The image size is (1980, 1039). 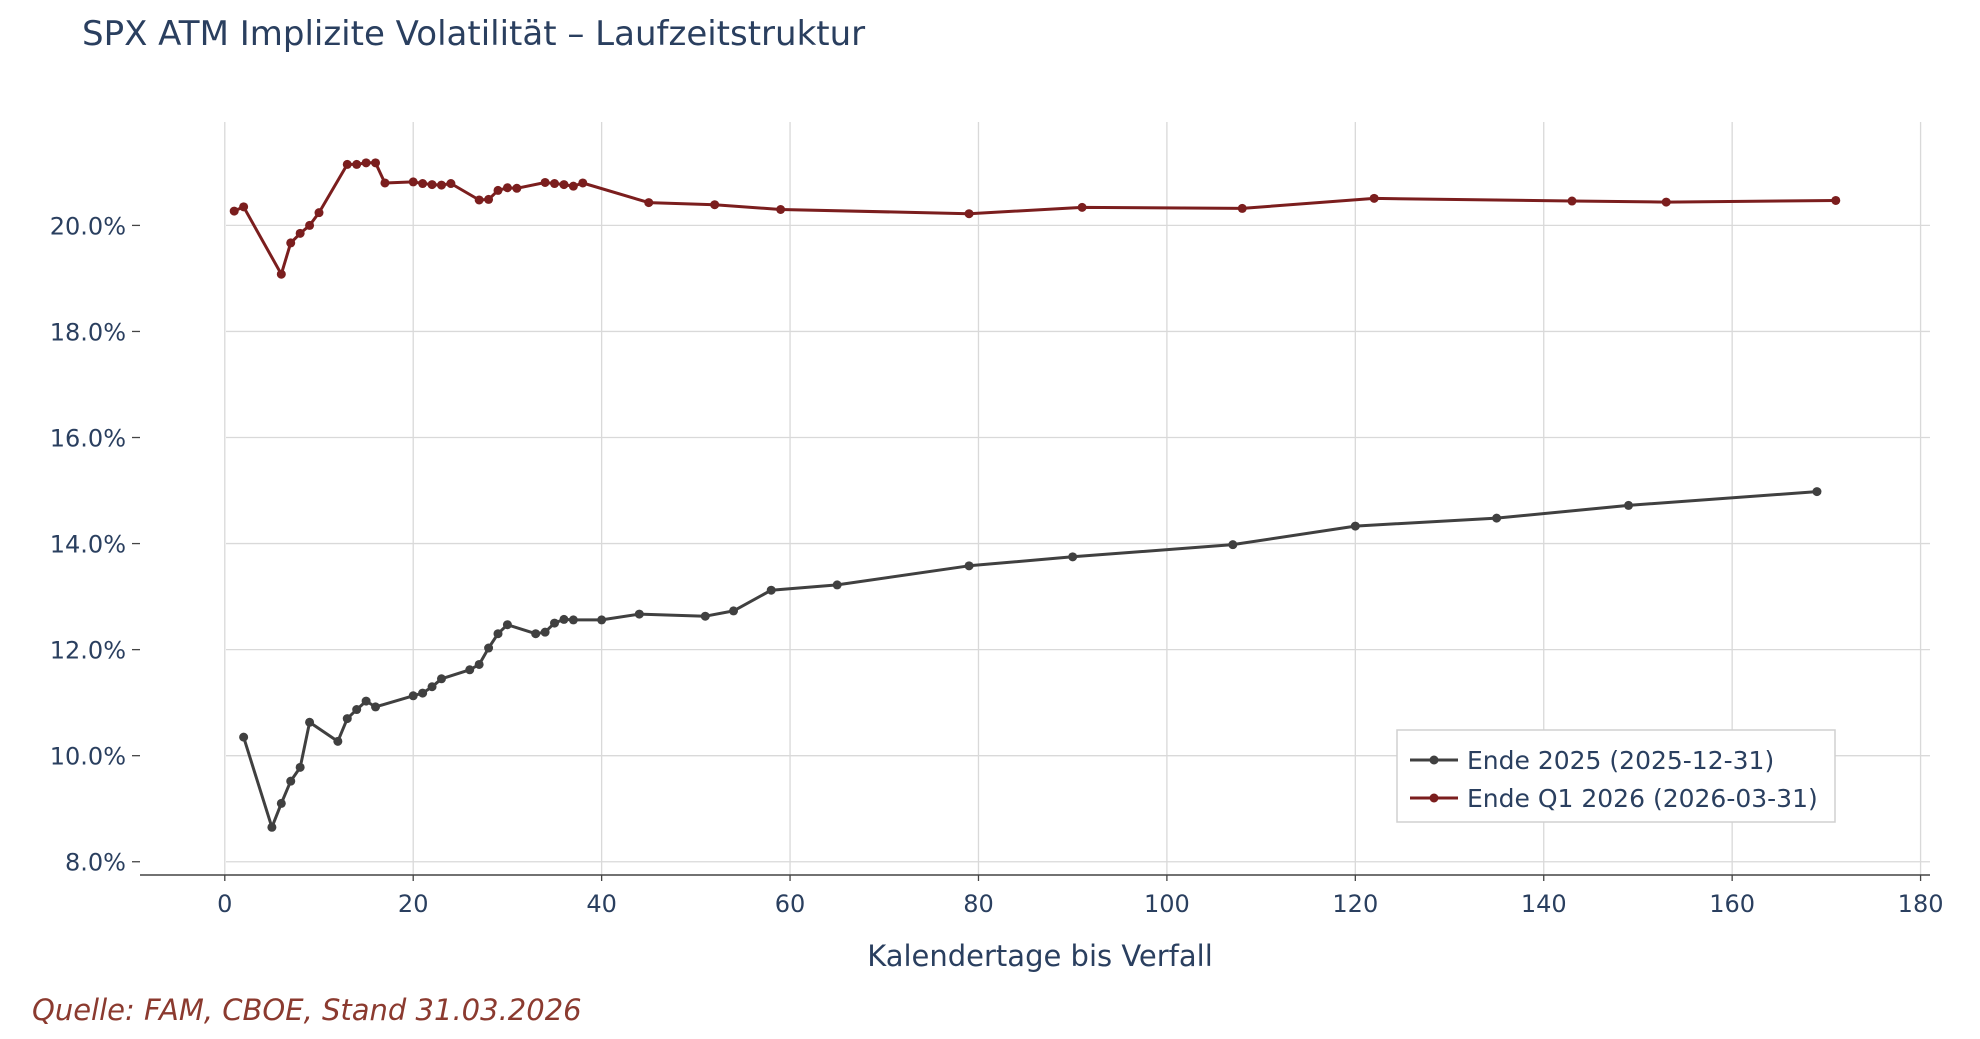 What do you see at coordinates (1080, 896) in the screenshot?
I see `x-axis-ticks: 0 20 40 60 80 100 120 140 160 180` at bounding box center [1080, 896].